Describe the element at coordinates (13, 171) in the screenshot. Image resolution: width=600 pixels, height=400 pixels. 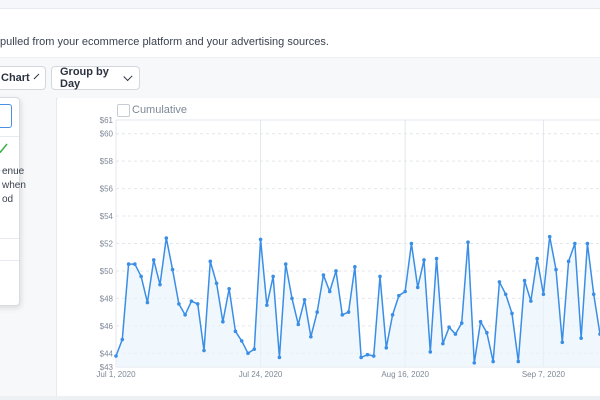
I see `side-text-line: enue` at that location.